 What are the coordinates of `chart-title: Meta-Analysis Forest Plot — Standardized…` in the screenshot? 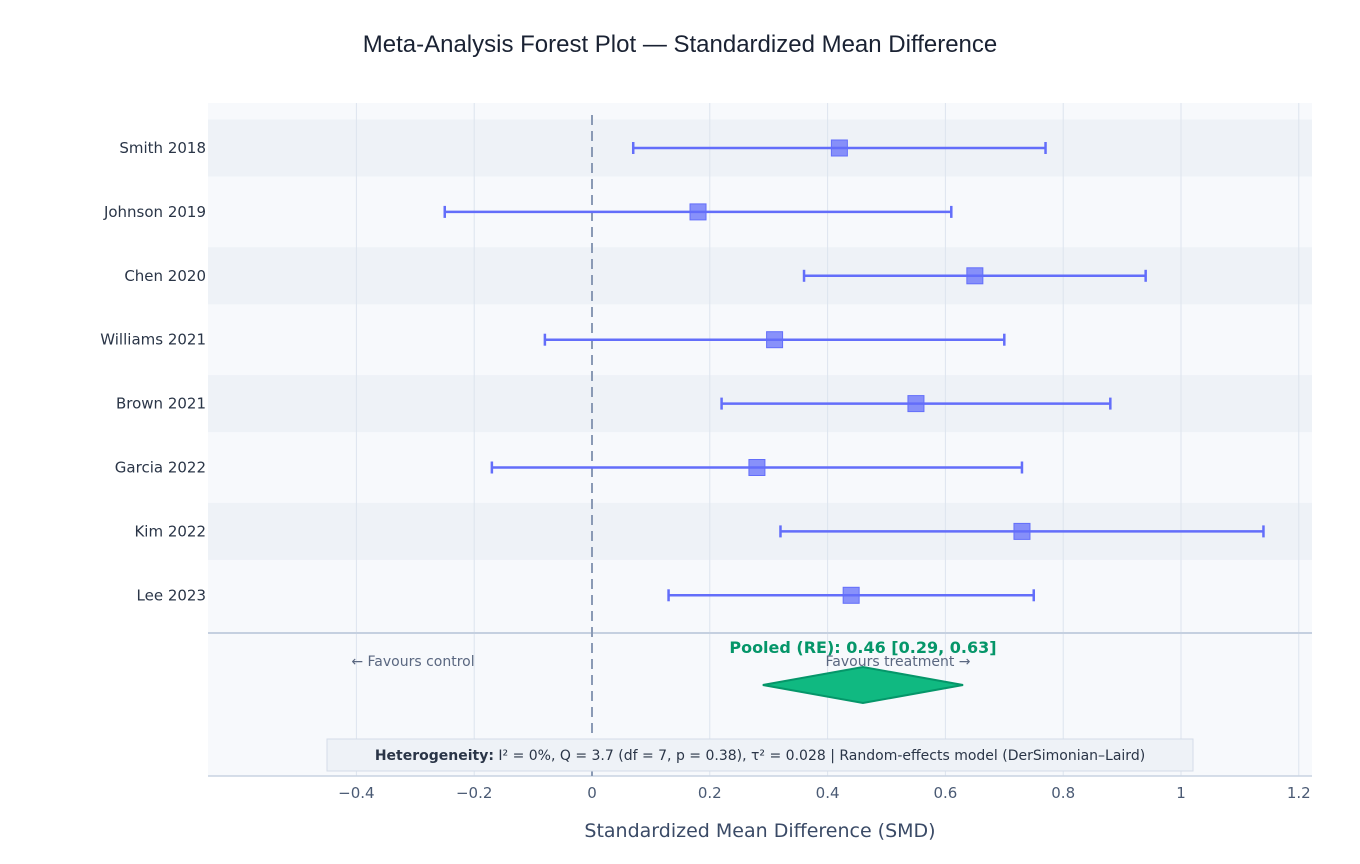 It's located at (680, 44).